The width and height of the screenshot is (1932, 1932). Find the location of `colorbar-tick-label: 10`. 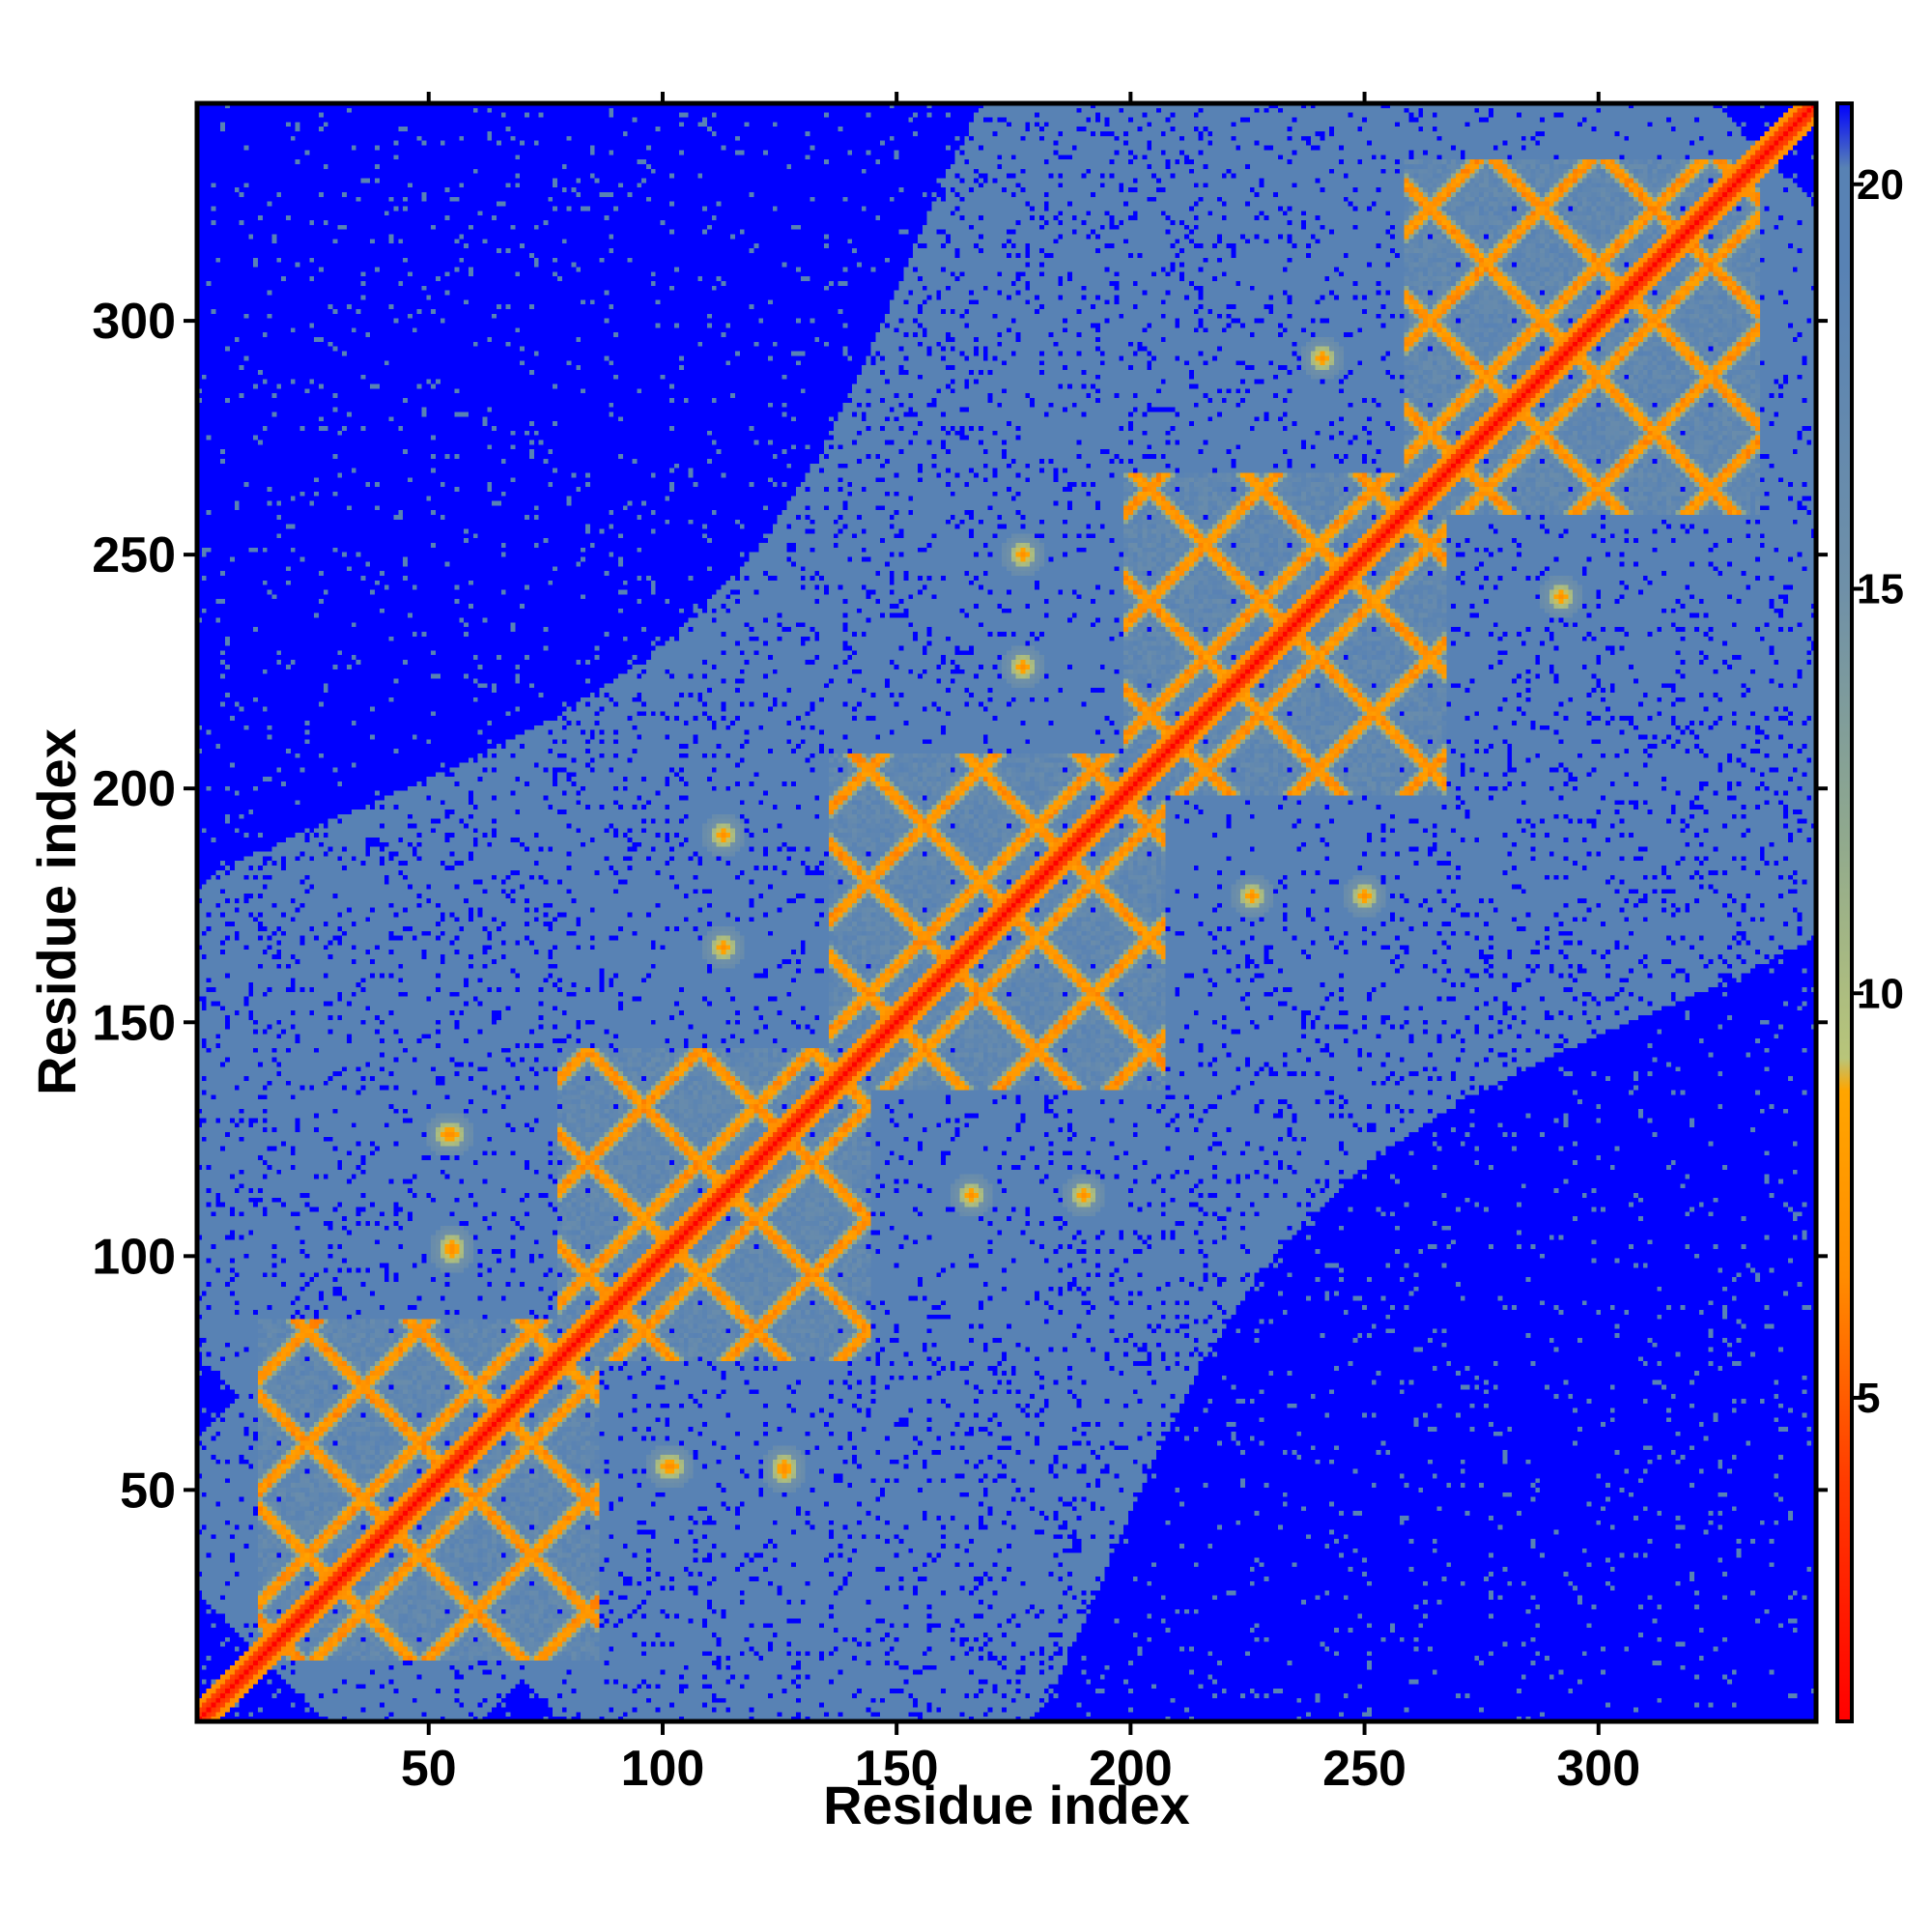

colorbar-tick-label: 10 is located at coordinates (1880, 993).